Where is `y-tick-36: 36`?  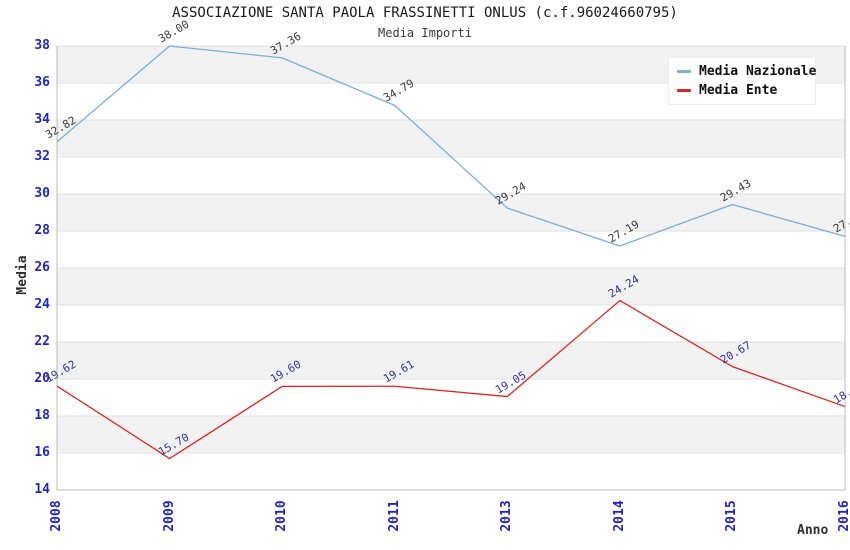
y-tick-36: 36 is located at coordinates (42, 82).